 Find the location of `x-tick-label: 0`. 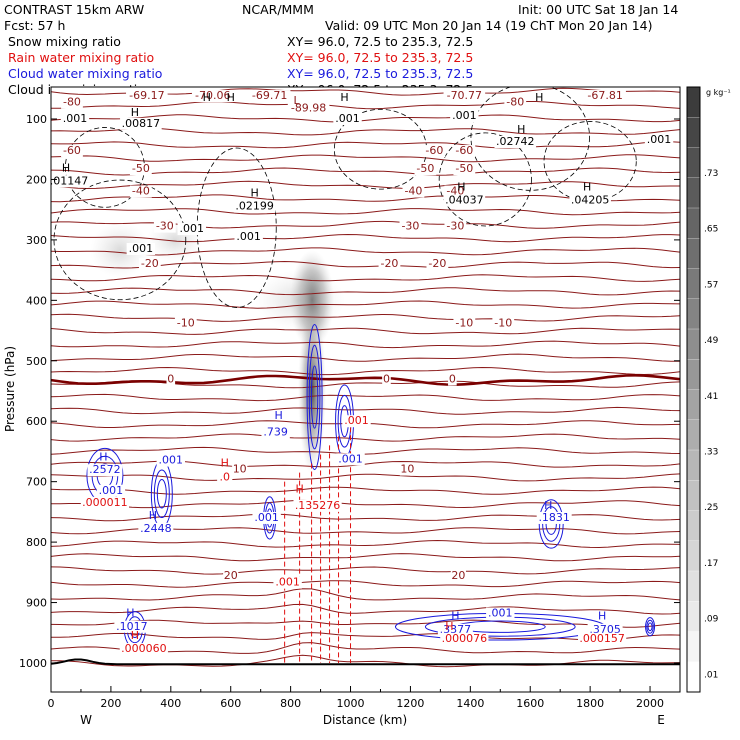

x-tick-label: 0 is located at coordinates (51, 703).